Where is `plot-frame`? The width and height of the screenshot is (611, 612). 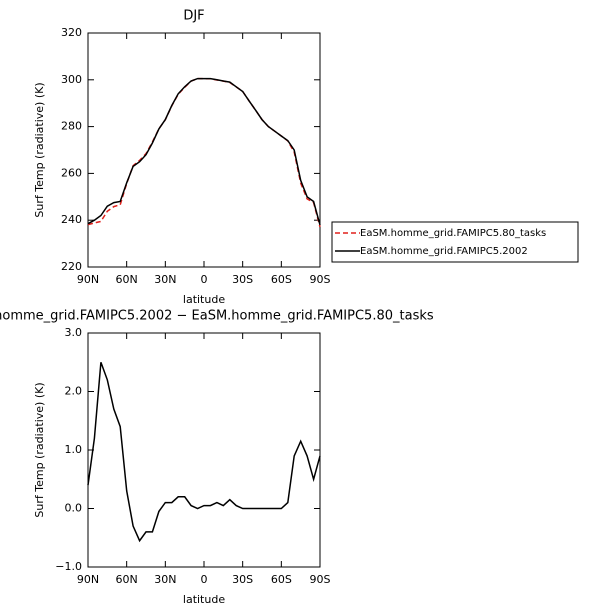
plot-frame is located at coordinates (204, 150).